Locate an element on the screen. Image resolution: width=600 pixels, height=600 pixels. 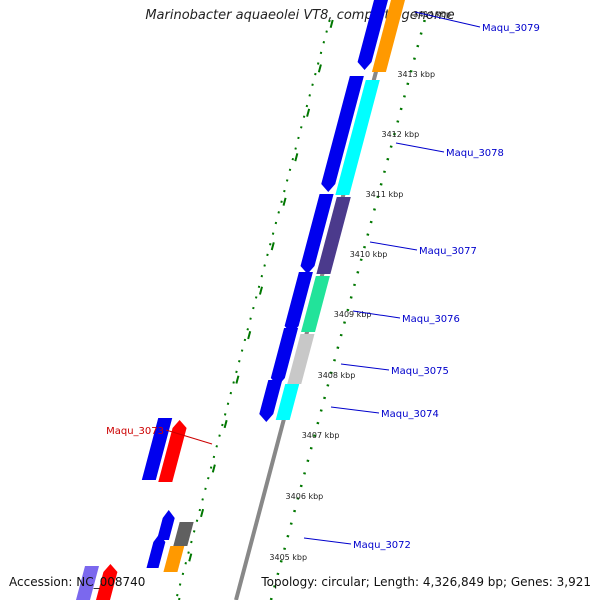
accession-text: Accession: NC_008740 is located at coordinates (77, 582).